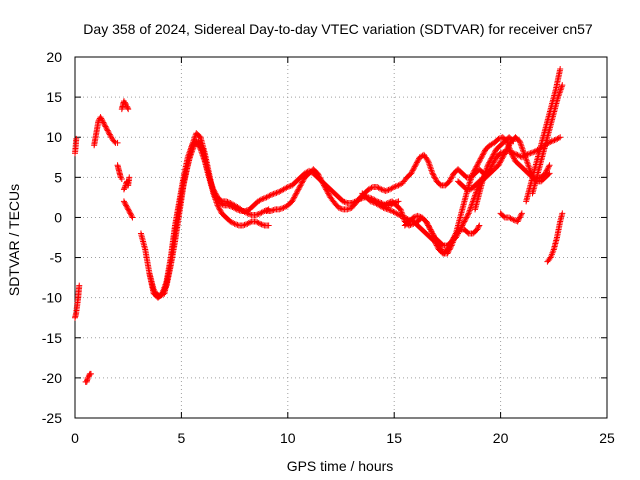 This screenshot has width=640, height=480. I want to click on y-tick-label: -5, so click(56, 258).